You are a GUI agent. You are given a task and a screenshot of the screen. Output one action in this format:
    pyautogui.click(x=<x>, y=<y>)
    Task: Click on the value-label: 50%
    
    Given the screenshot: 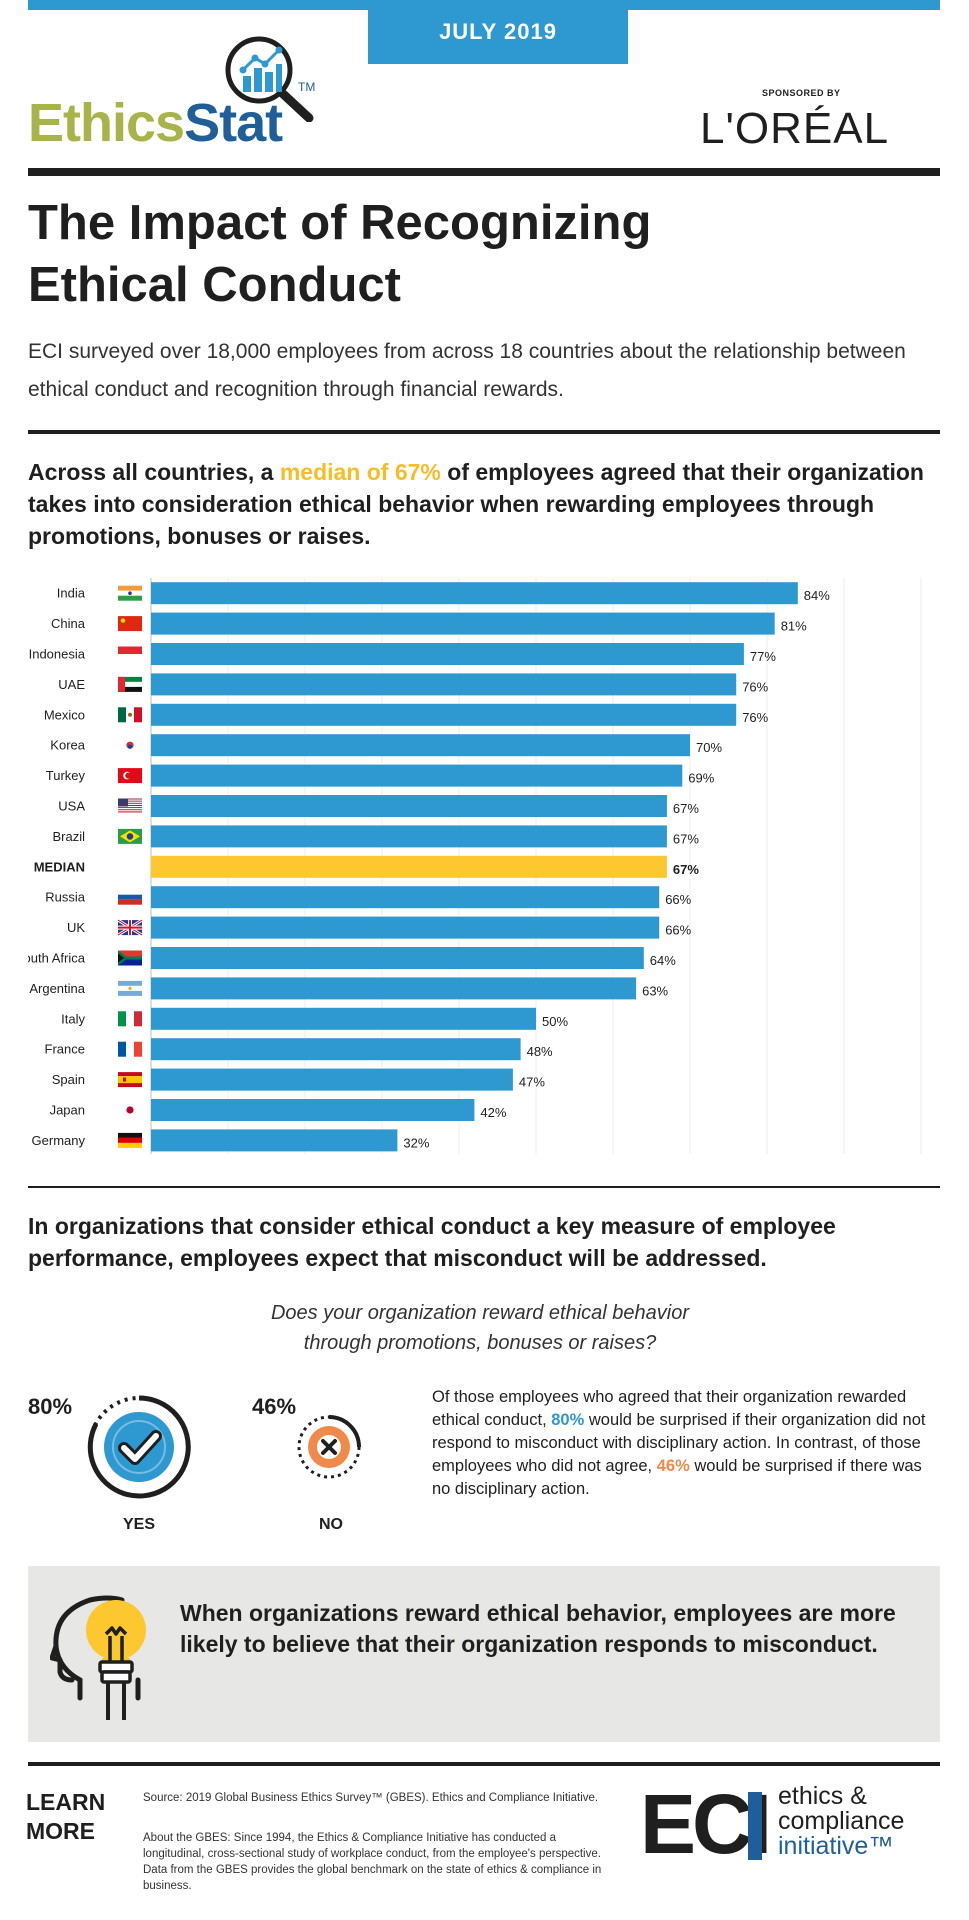 What is the action you would take?
    pyautogui.click(x=555, y=1021)
    